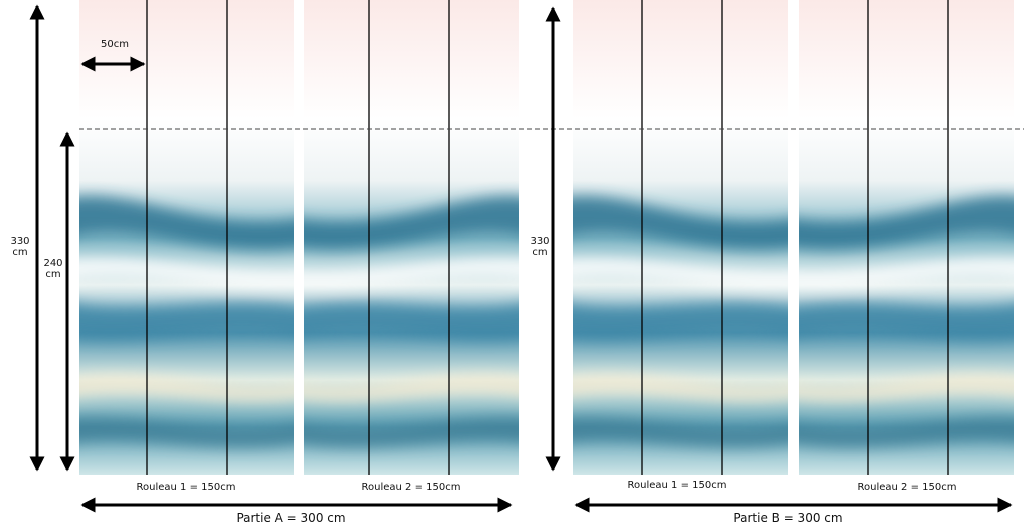  What do you see at coordinates (290, 518) in the screenshot?
I see `part-label: Partie A = 300 cm` at bounding box center [290, 518].